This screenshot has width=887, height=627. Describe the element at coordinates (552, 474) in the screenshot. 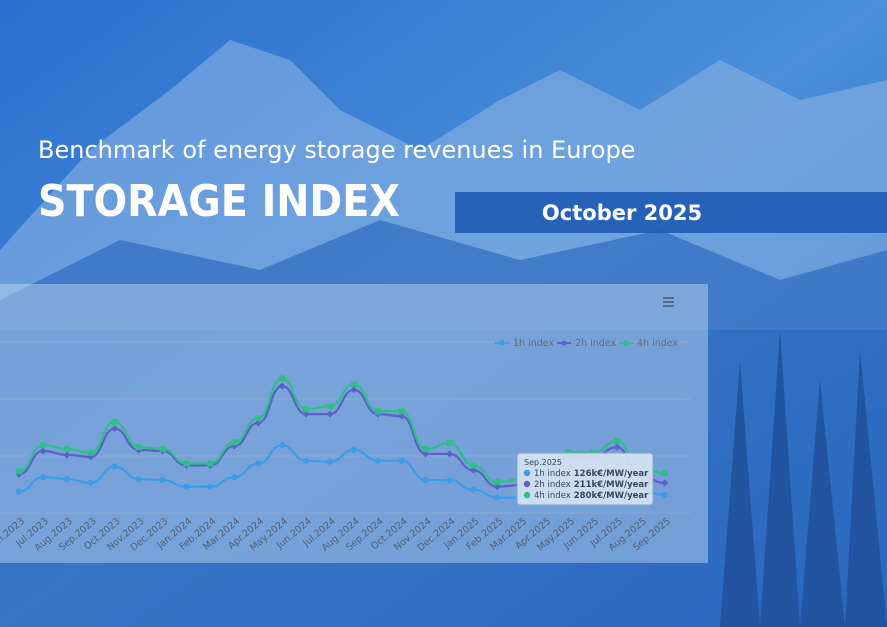

I see `tooltip-name: 1h index` at that location.